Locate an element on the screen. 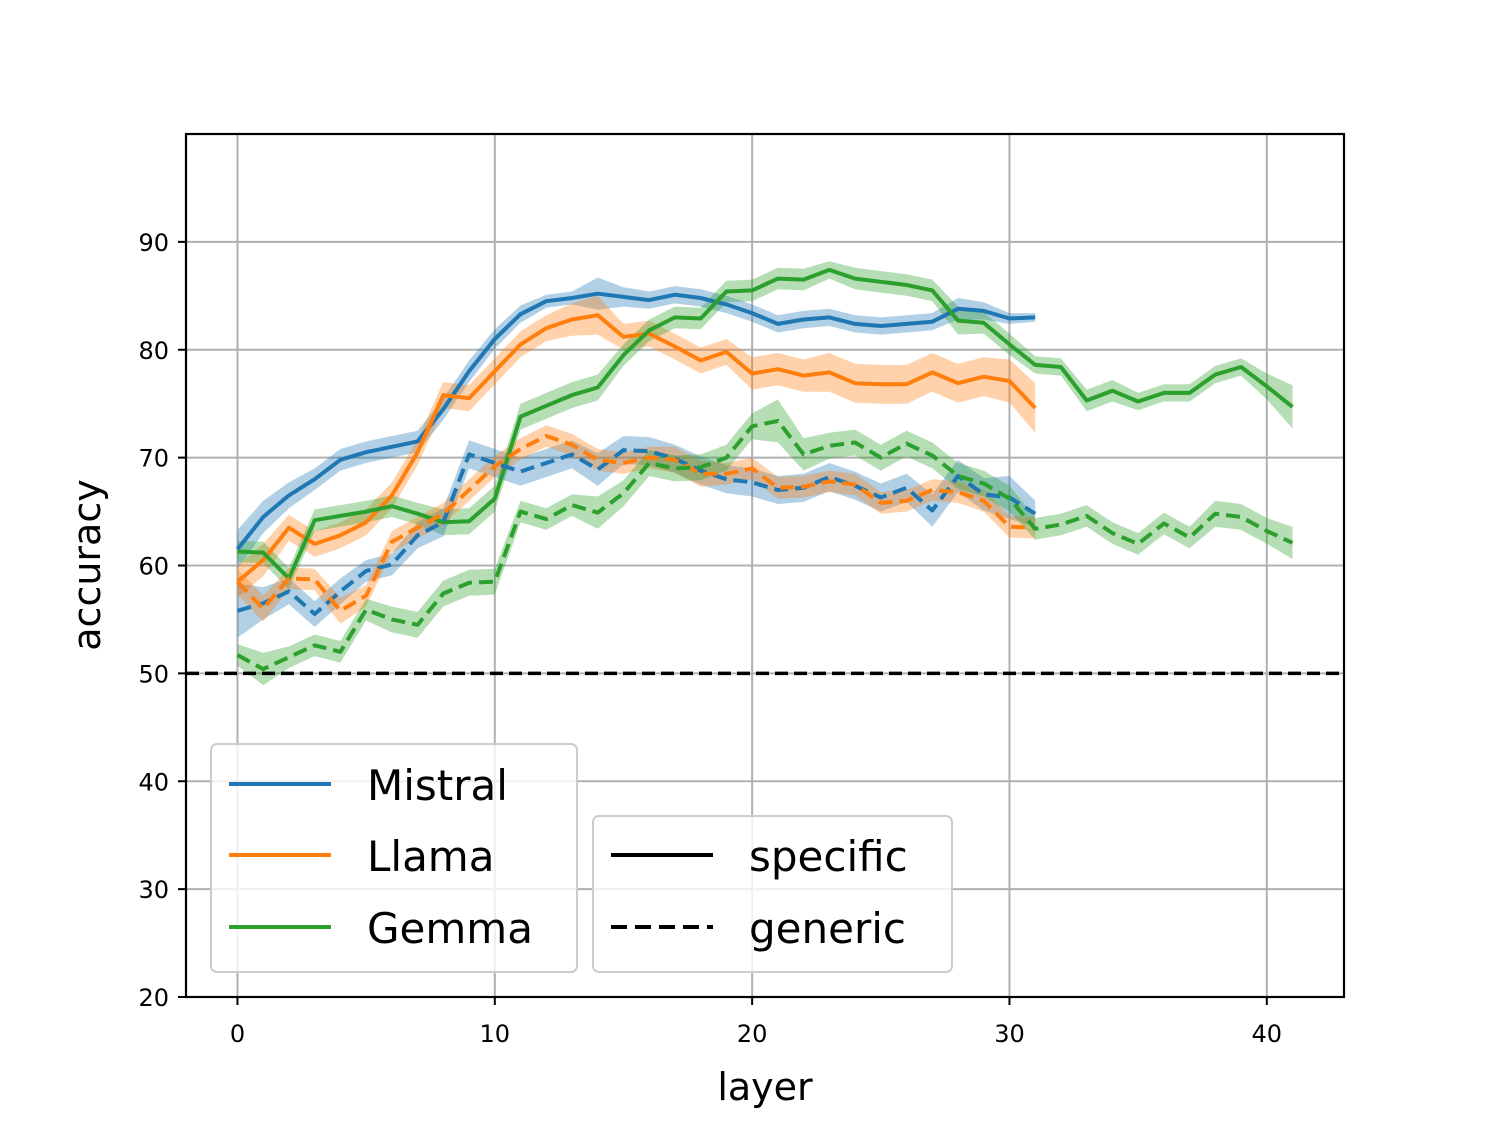  y-tick-label: 70 is located at coordinates (153, 459).